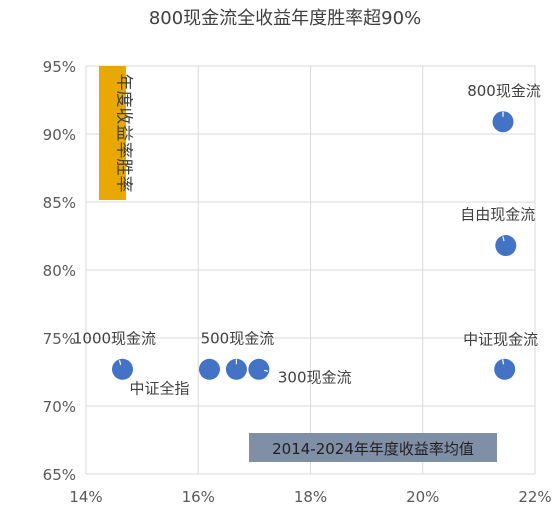 This screenshot has height=518, width=554. Describe the element at coordinates (497, 215) in the screenshot. I see `point-label: 自由现金流` at that location.